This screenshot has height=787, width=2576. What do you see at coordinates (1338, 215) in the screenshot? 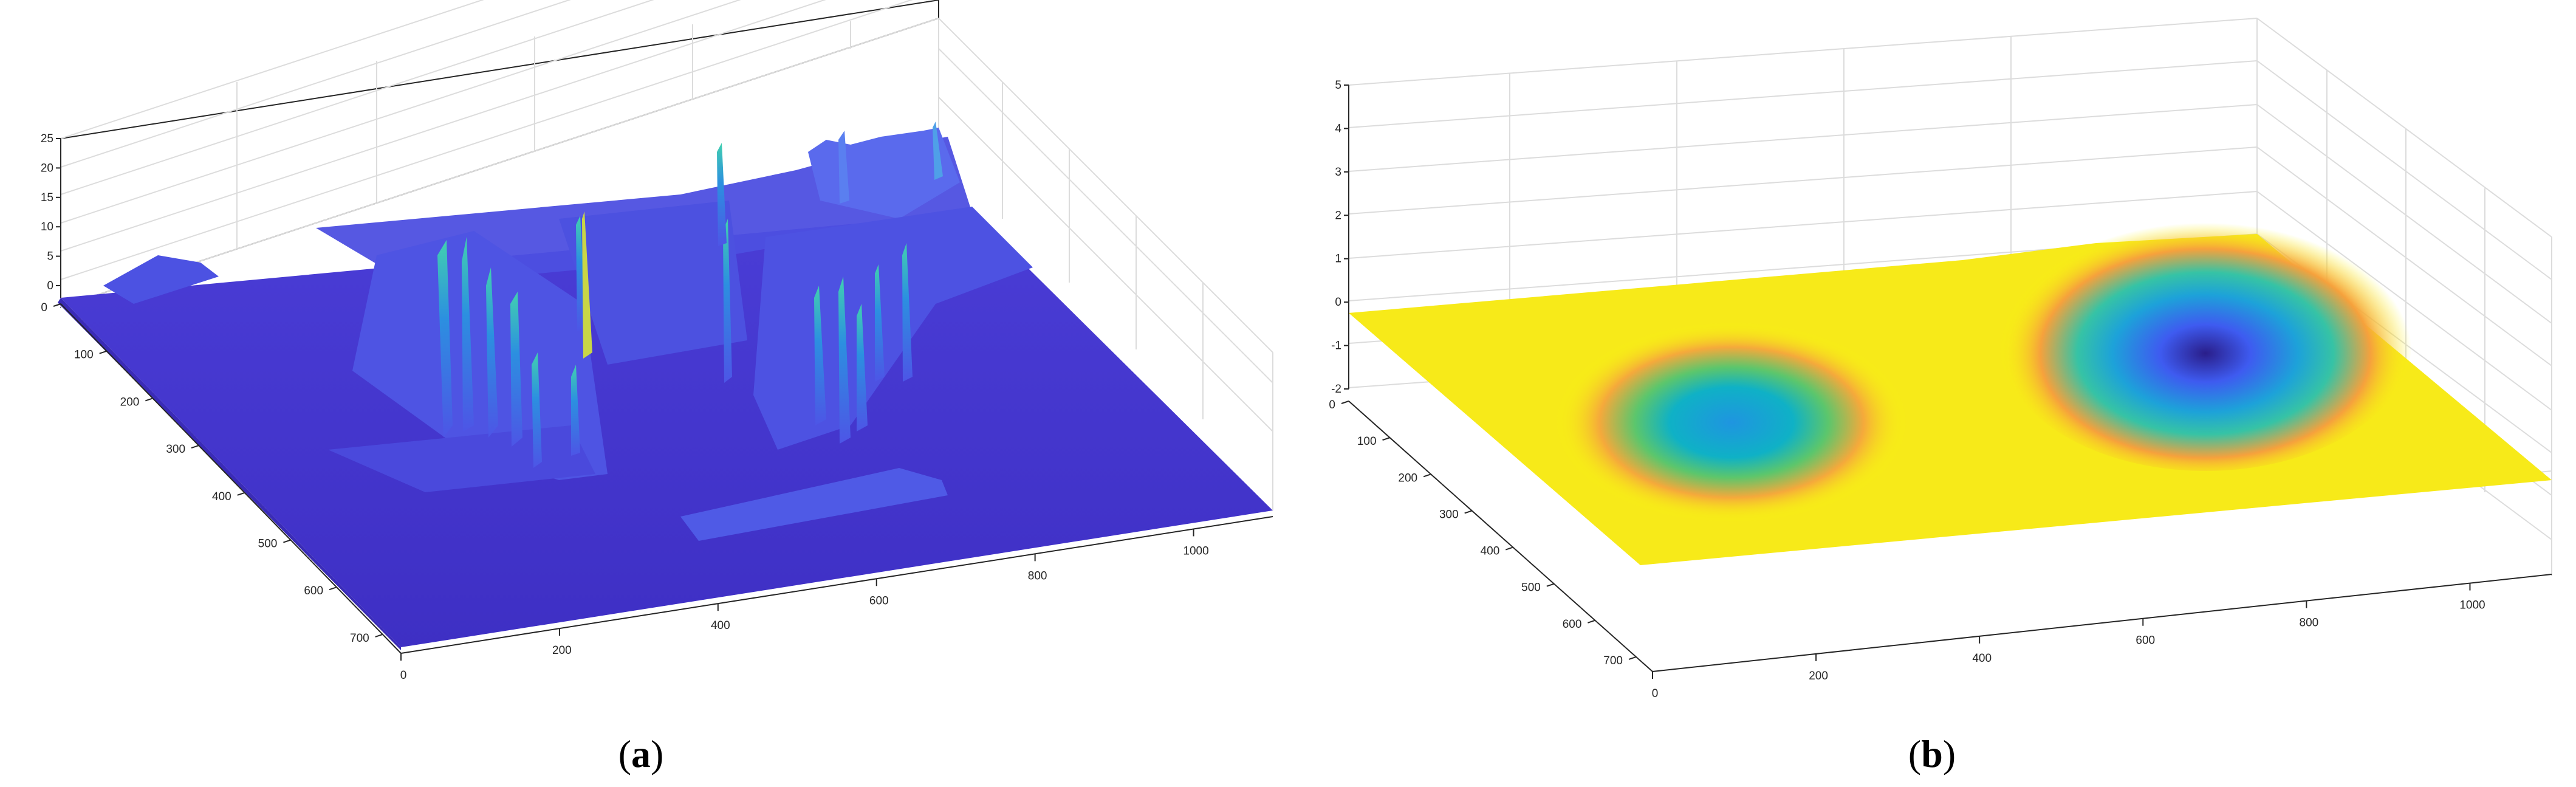
I see `z-tick-label: 2` at bounding box center [1338, 215].